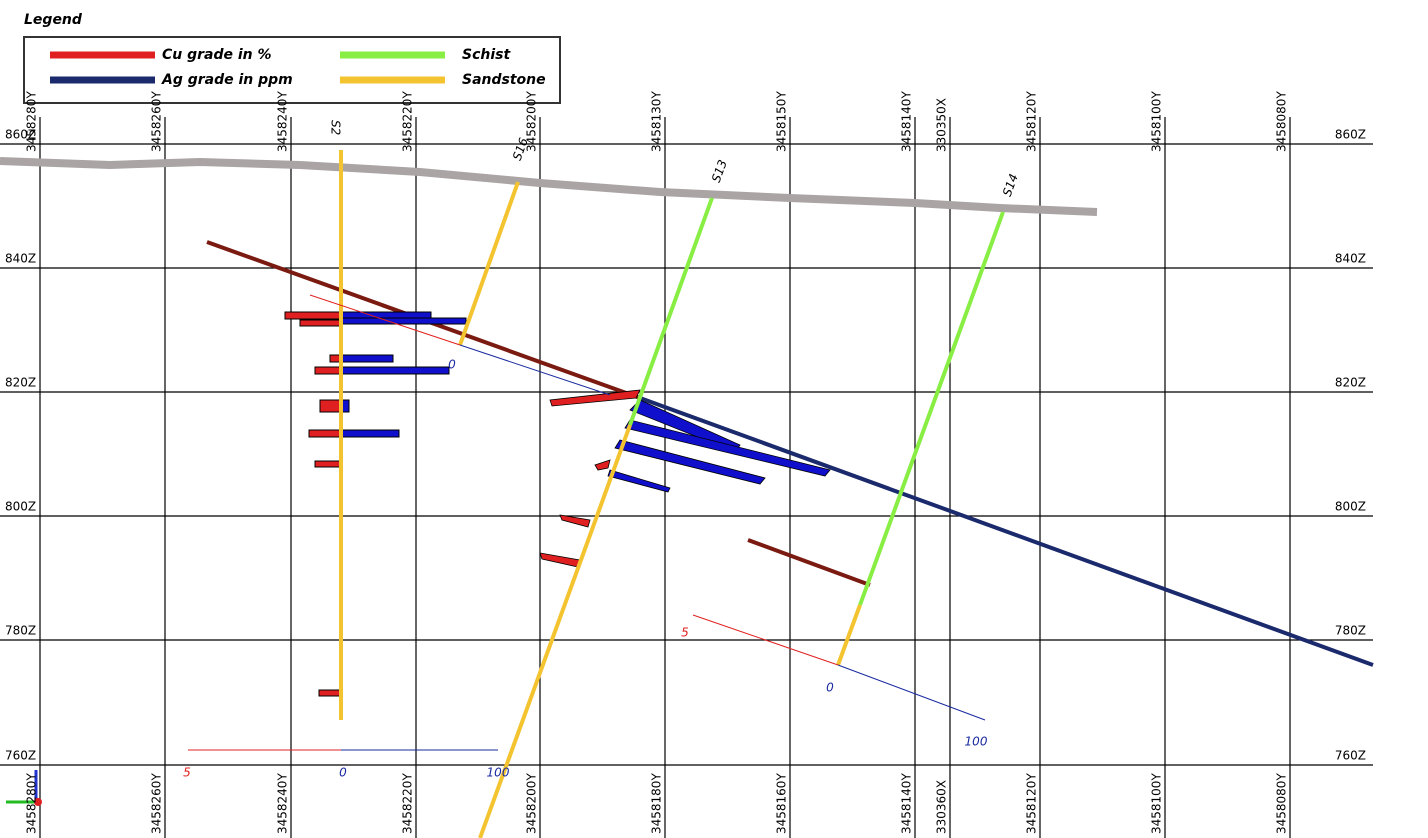 The width and height of the screenshot is (1428, 838). Describe the element at coordinates (292, 70) in the screenshot. I see `legend-box` at that location.